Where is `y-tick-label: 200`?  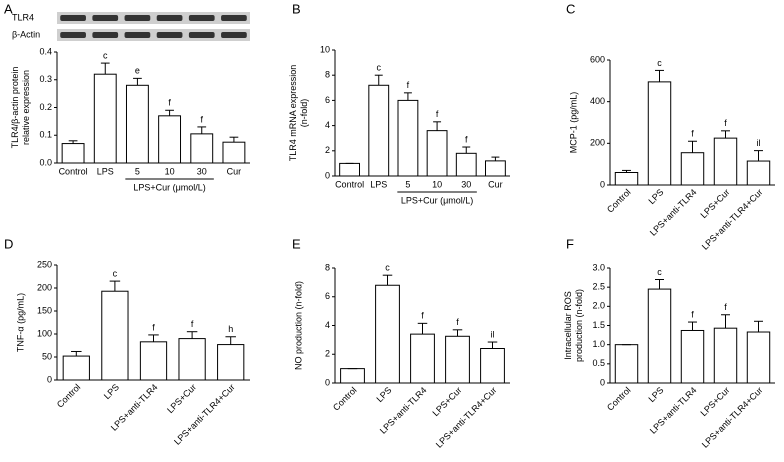
y-tick-label: 200 is located at coordinates (44, 287).